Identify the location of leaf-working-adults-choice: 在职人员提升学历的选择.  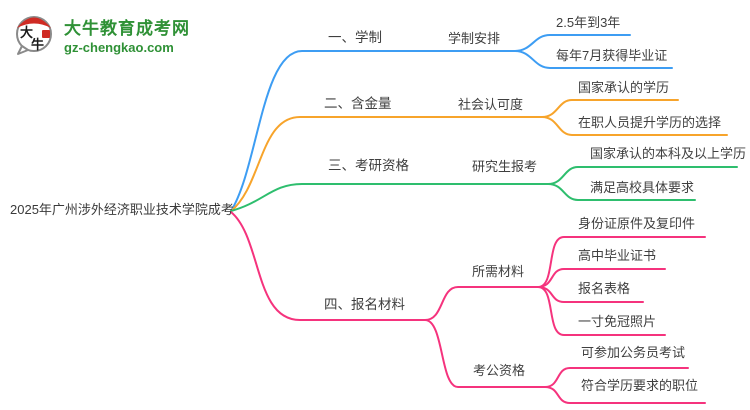
(650, 122).